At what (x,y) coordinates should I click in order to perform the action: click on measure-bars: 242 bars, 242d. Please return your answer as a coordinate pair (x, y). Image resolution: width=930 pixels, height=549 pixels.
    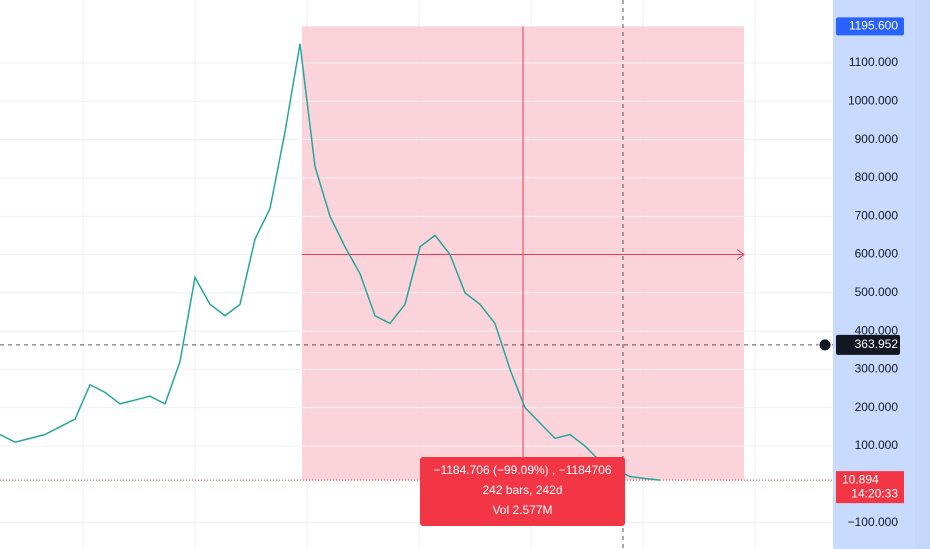
    Looking at the image, I should click on (522, 490).